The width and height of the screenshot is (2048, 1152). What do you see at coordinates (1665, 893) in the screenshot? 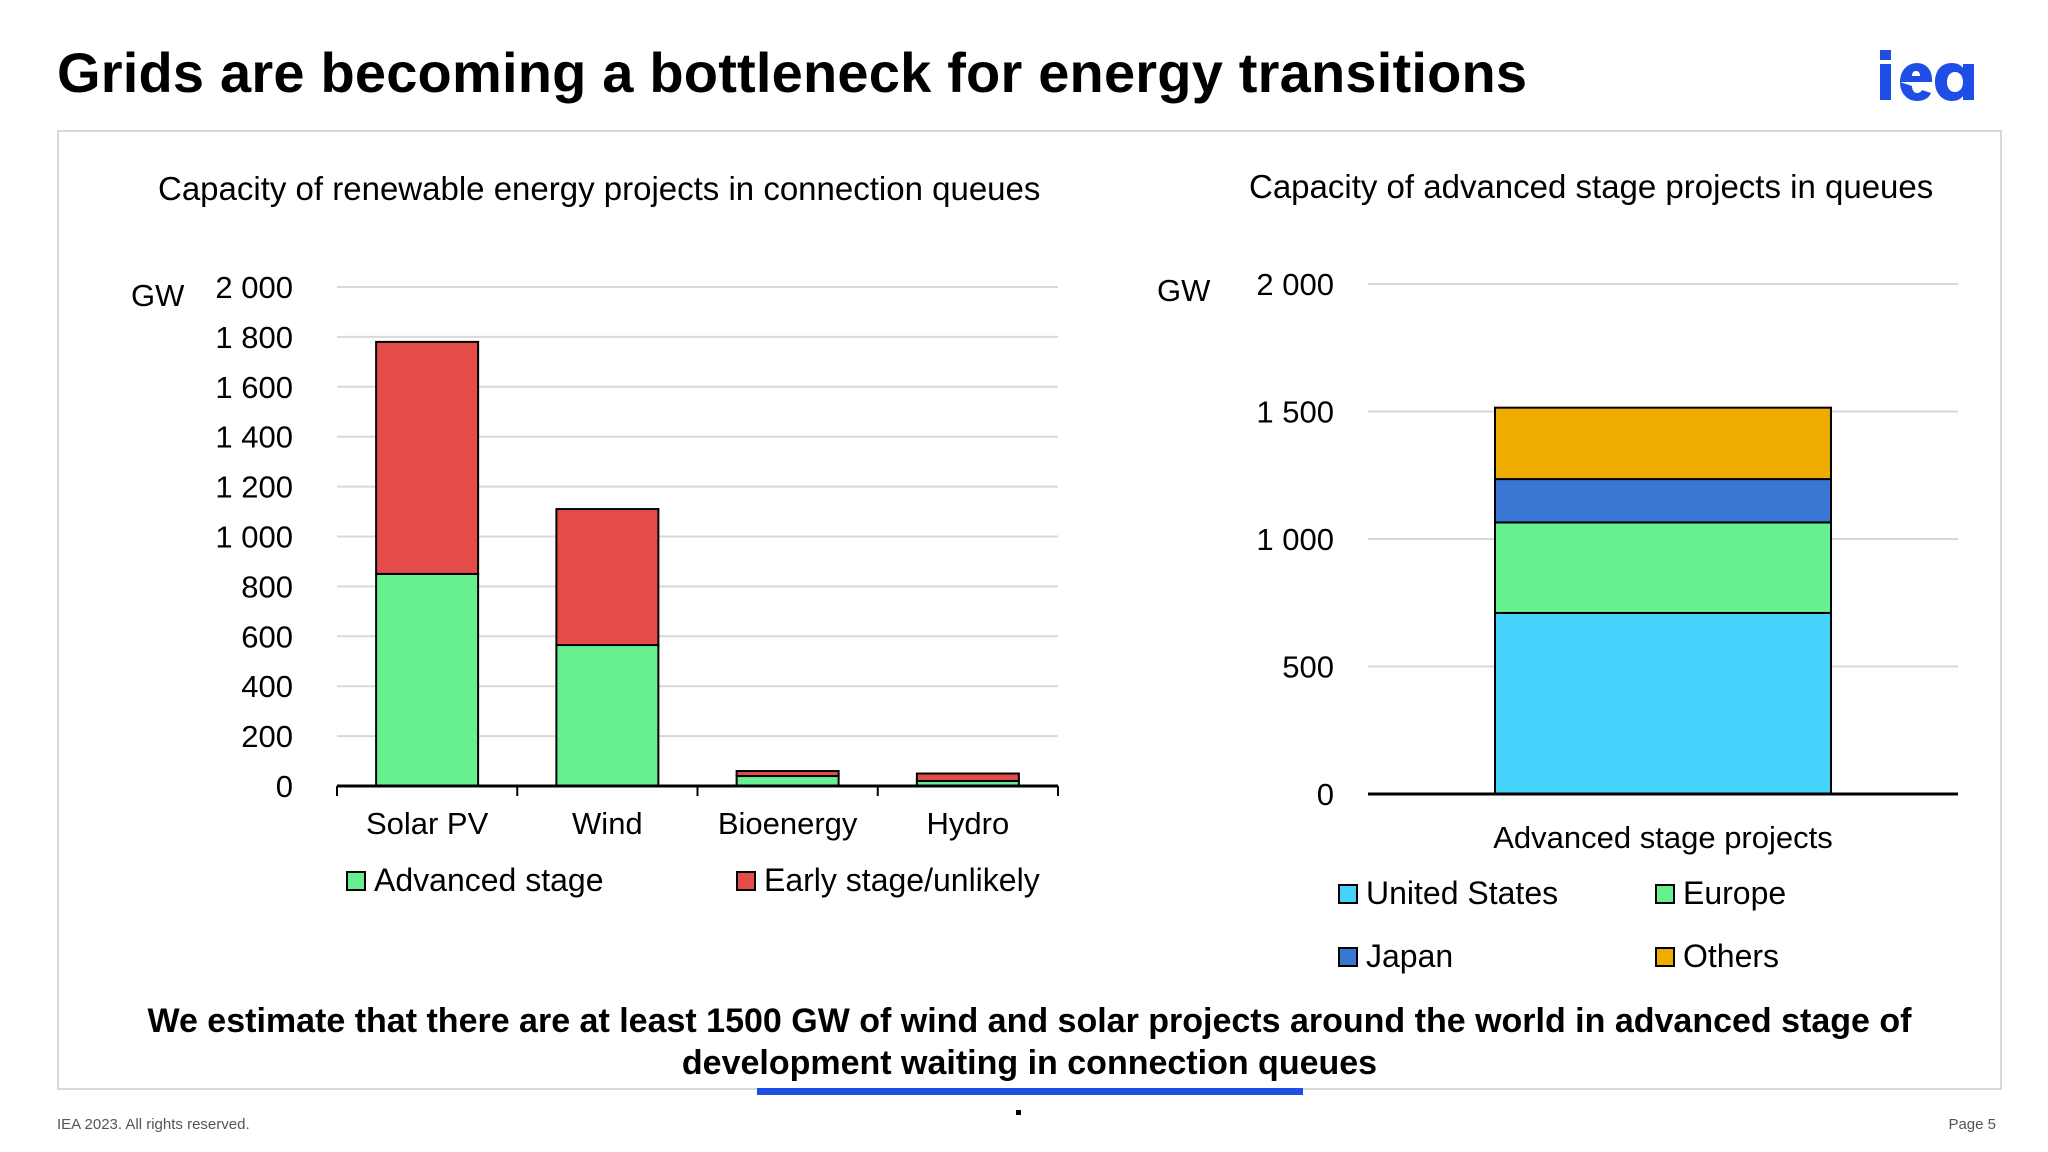
I see `legend-swatch-europe` at bounding box center [1665, 893].